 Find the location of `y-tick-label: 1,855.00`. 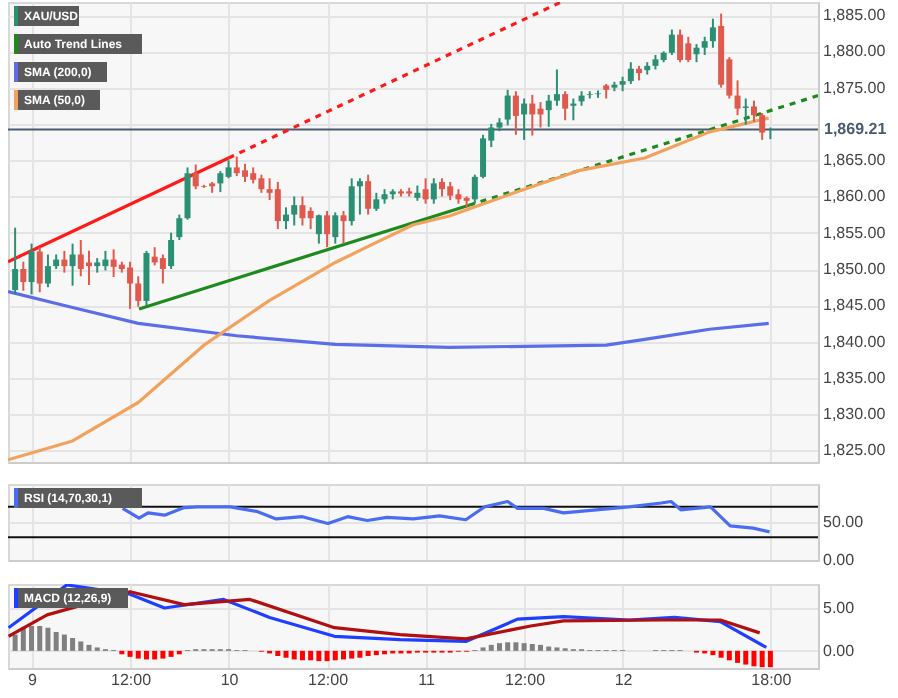

y-tick-label: 1,855.00 is located at coordinates (855, 232).